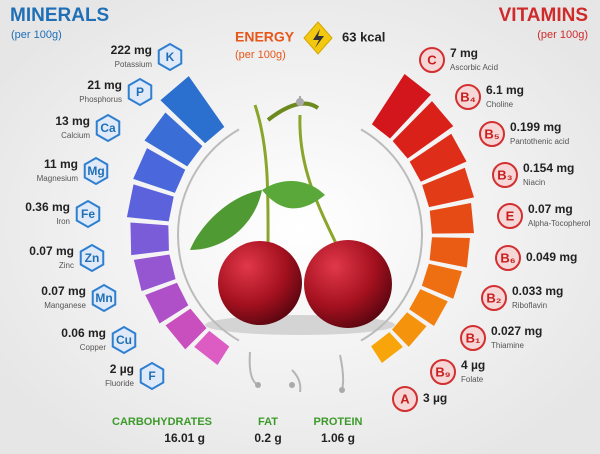  What do you see at coordinates (147, 57) in the screenshot?
I see `mineral-item: K 222 mg Potassium` at bounding box center [147, 57].